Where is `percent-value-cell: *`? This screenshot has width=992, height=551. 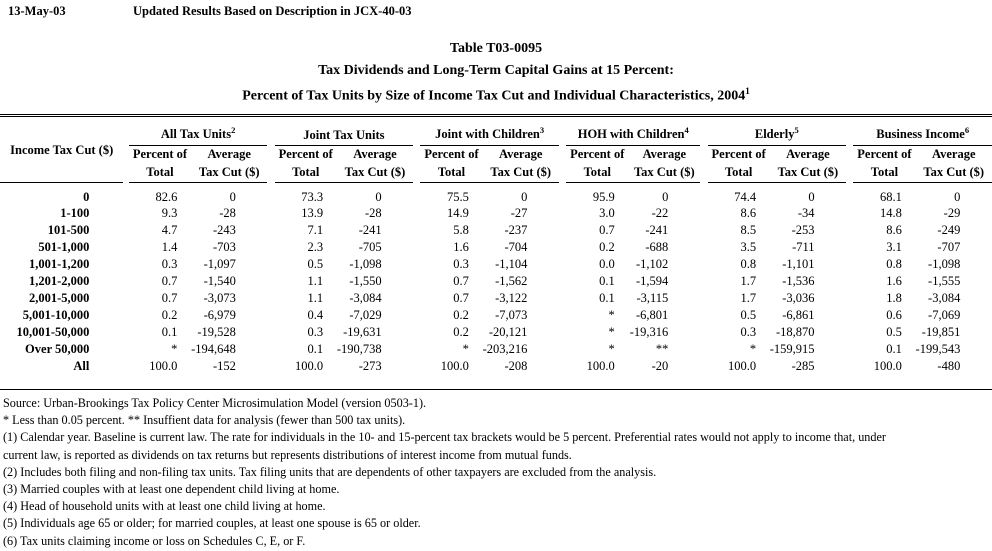
percent-value-cell: * is located at coordinates (753, 348).